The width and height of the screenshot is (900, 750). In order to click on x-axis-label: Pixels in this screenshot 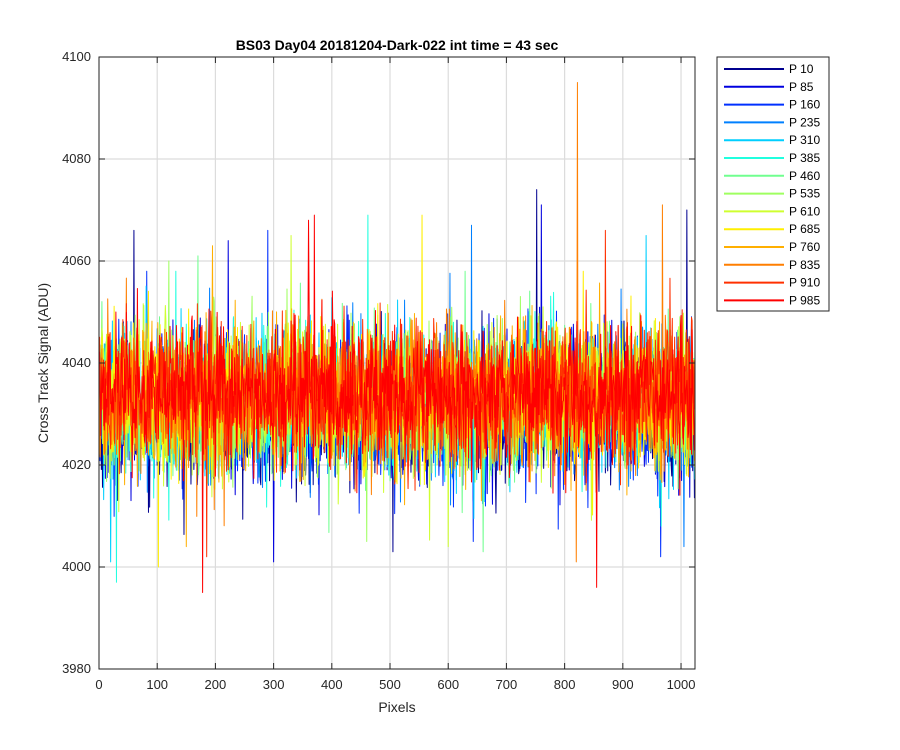, I will do `click(396, 707)`.